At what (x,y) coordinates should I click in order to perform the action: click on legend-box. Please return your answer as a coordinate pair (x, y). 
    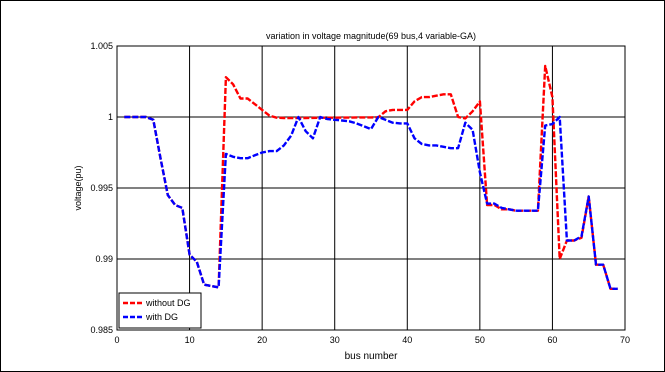
    Looking at the image, I should click on (160, 310).